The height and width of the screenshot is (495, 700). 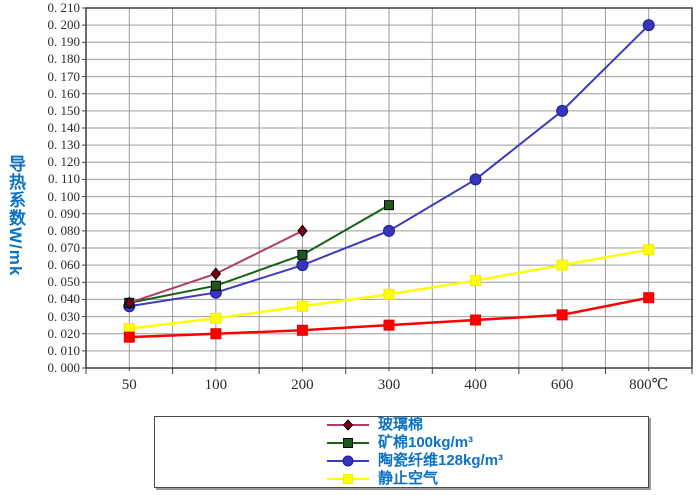 I want to click on x-tick-label: 400, so click(x=475, y=385).